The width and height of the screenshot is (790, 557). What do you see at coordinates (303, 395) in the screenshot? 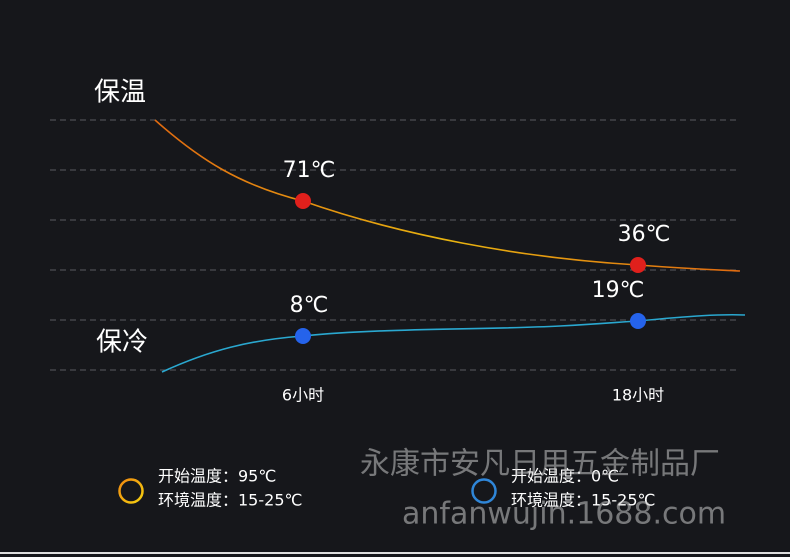
I see `x-tick-label: 6小时` at bounding box center [303, 395].